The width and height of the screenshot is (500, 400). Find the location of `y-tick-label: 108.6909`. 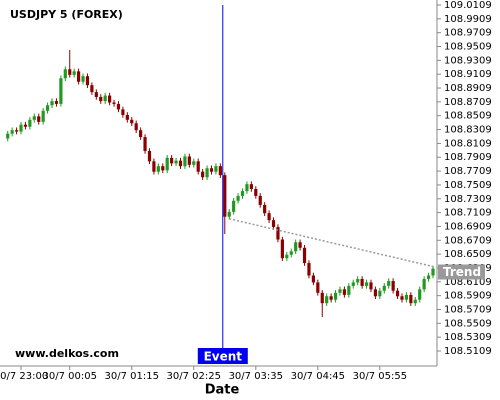

y-tick-label: 108.6909 is located at coordinates (468, 226).